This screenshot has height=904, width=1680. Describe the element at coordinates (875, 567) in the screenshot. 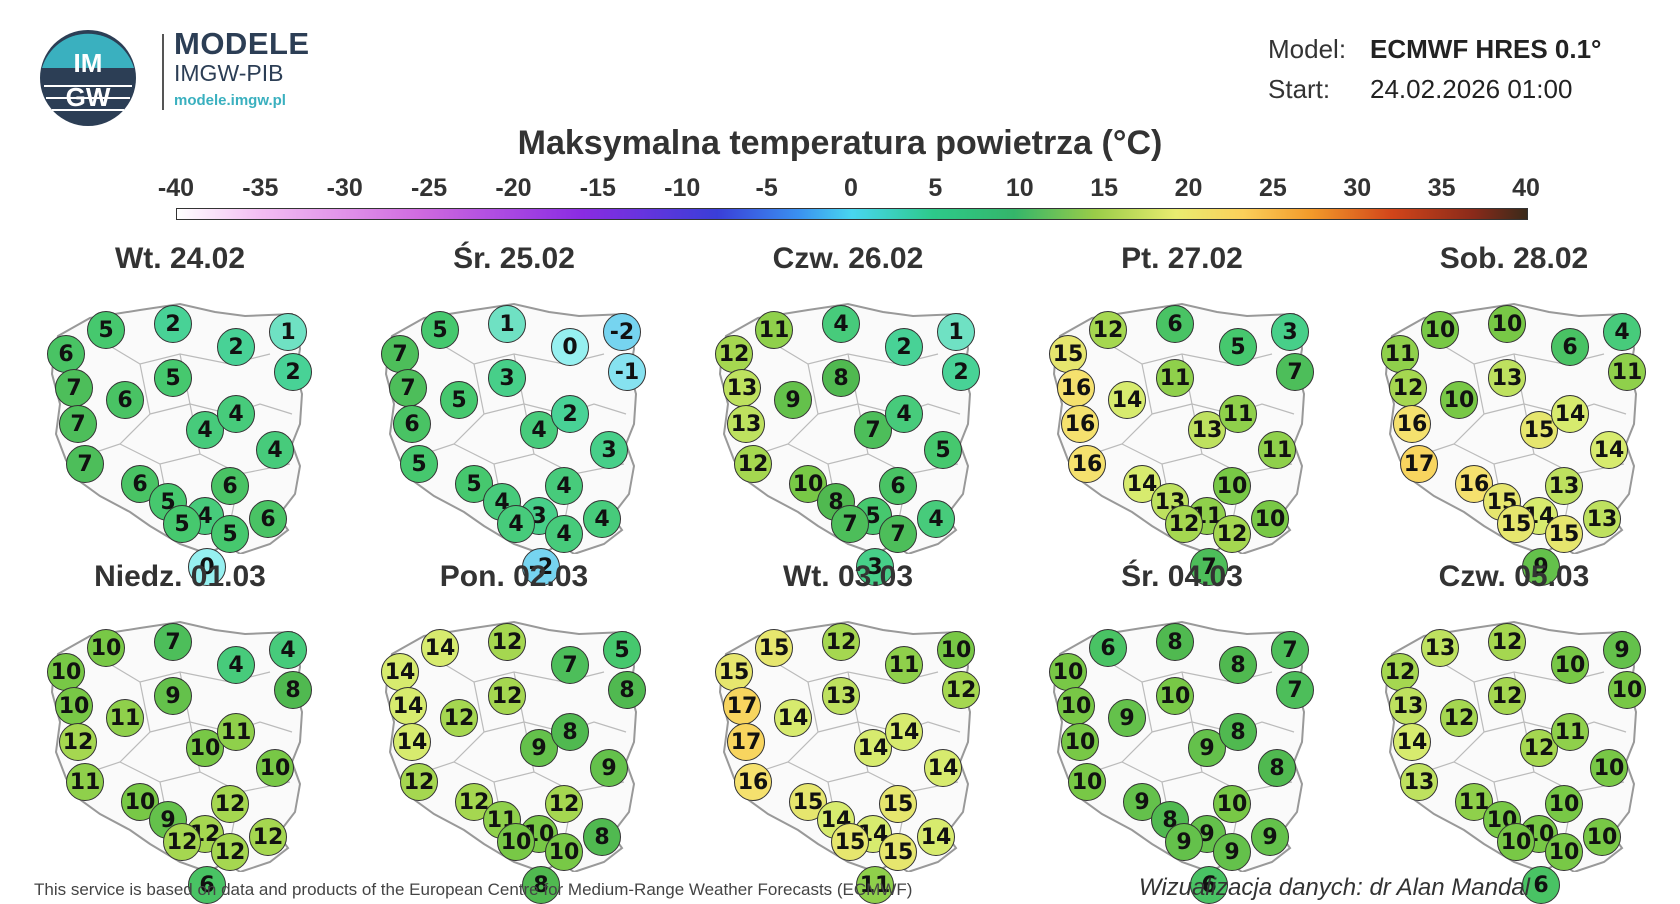

I see `temperature-marker-tatra: 3` at that location.